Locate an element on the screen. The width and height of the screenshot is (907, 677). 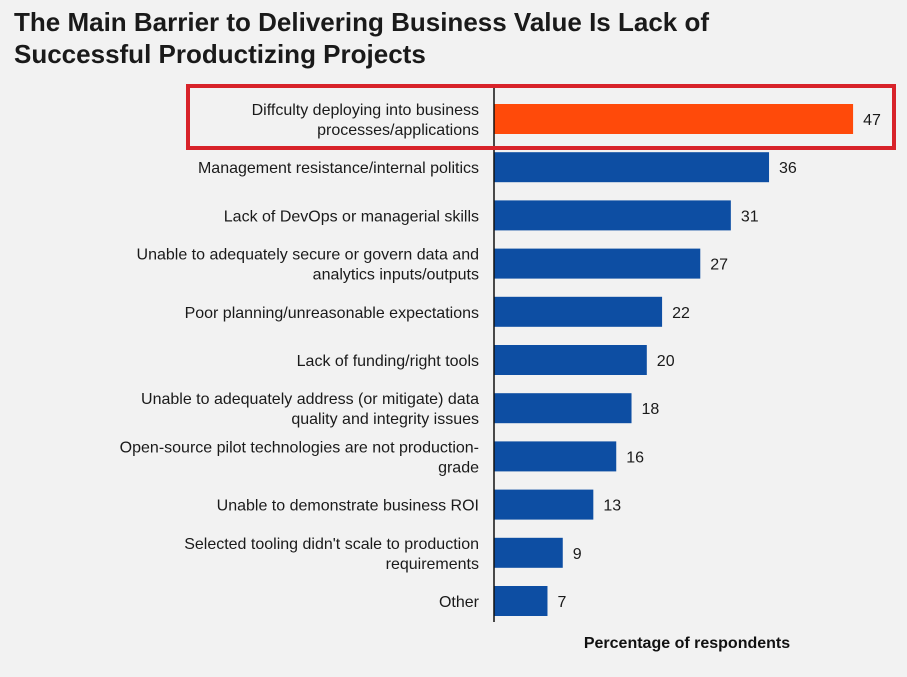
category-label-1: Management resistance/internal politics is located at coordinates (338, 168).